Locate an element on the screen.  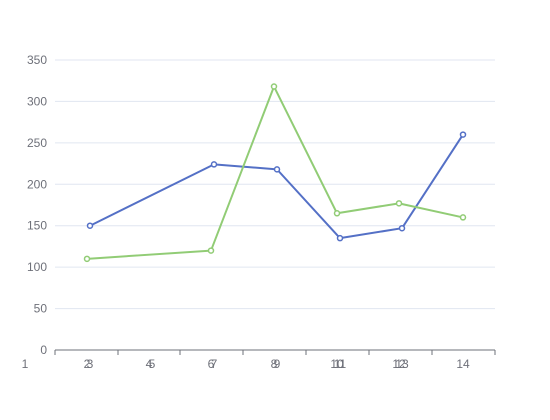
x-tick-label: 13 is located at coordinates (402, 364).